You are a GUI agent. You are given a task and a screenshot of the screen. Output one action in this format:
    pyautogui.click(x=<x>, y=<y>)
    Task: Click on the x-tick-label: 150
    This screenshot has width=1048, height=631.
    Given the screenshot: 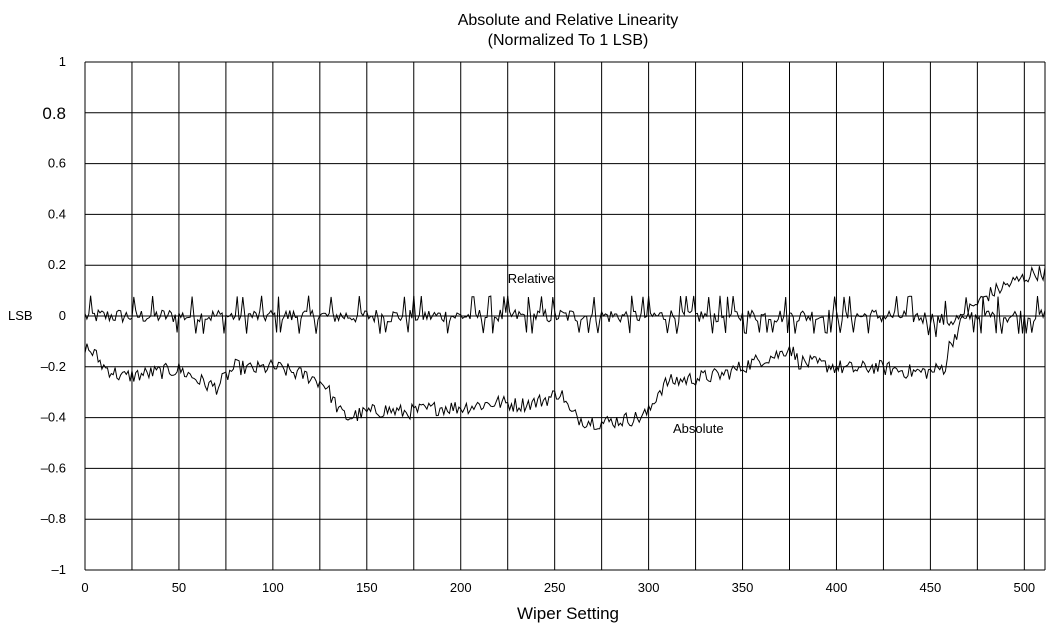 What is the action you would take?
    pyautogui.click(x=367, y=587)
    